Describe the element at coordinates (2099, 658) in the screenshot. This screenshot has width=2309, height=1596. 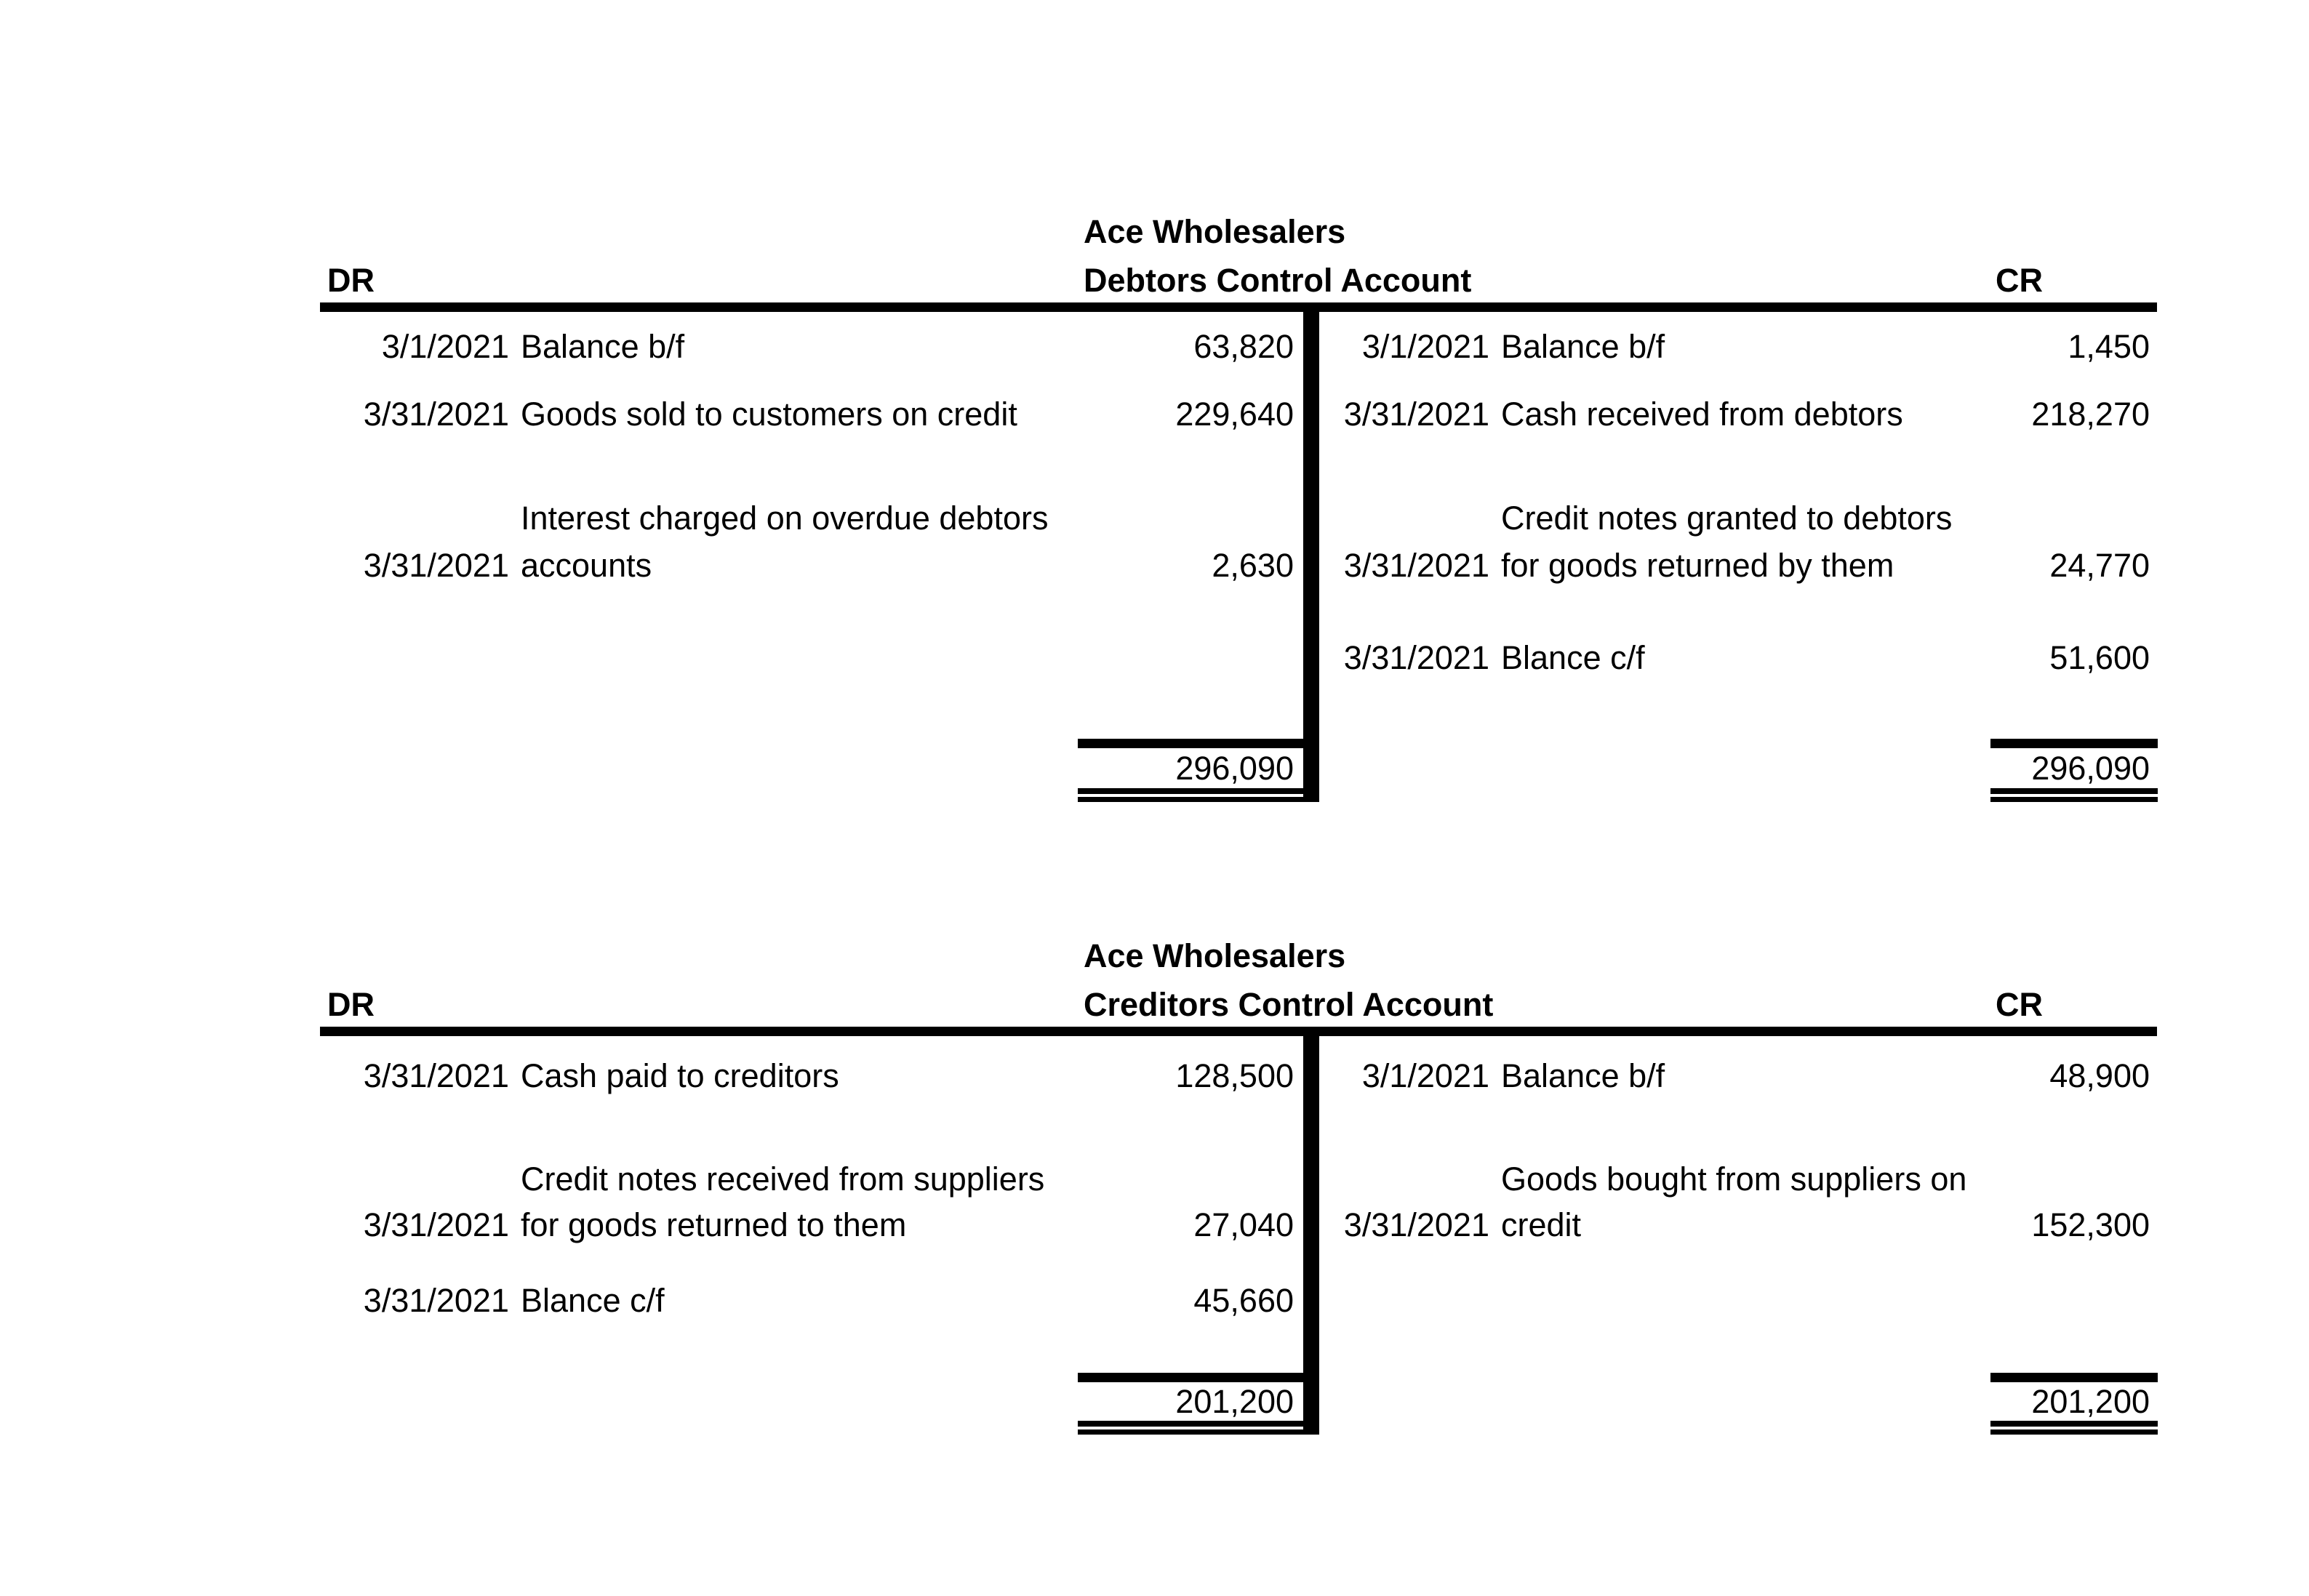
I see `entry-amount: 51,600` at that location.